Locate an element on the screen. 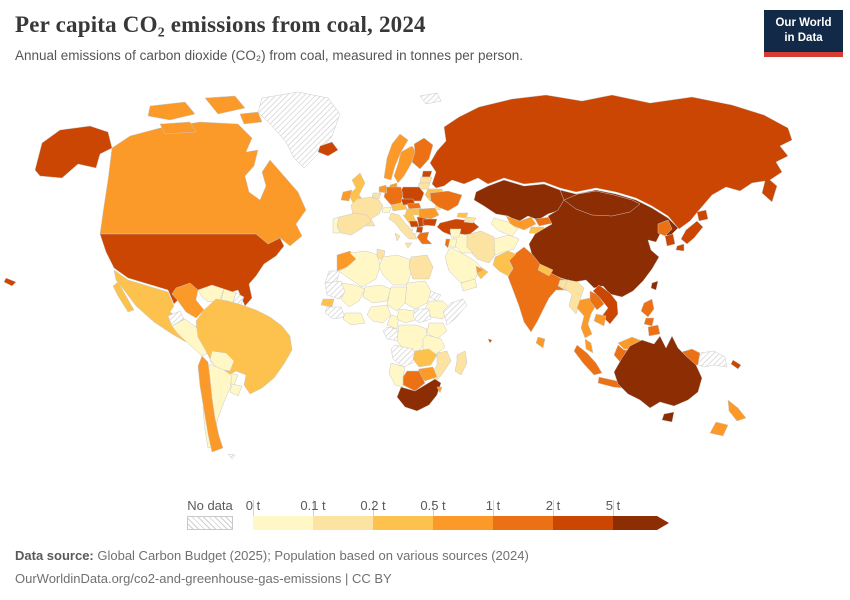  country-south-korea is located at coordinates (670, 240).